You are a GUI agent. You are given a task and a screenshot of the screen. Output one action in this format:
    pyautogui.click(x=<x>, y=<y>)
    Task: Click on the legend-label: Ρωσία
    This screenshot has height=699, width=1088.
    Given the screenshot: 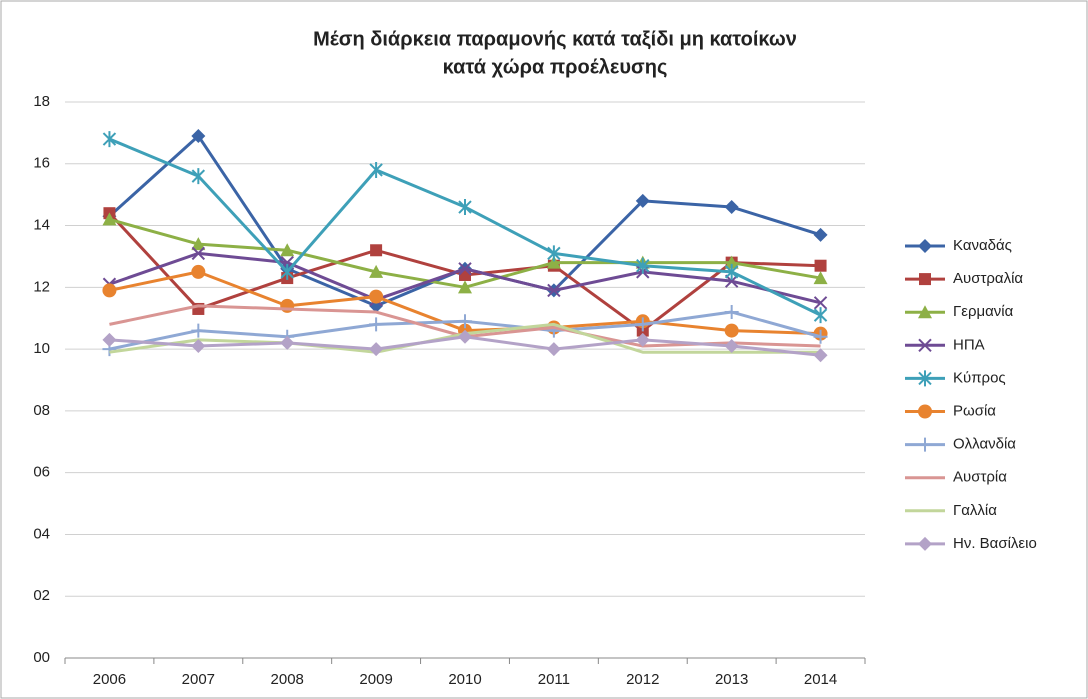 What is the action you would take?
    pyautogui.click(x=974, y=410)
    